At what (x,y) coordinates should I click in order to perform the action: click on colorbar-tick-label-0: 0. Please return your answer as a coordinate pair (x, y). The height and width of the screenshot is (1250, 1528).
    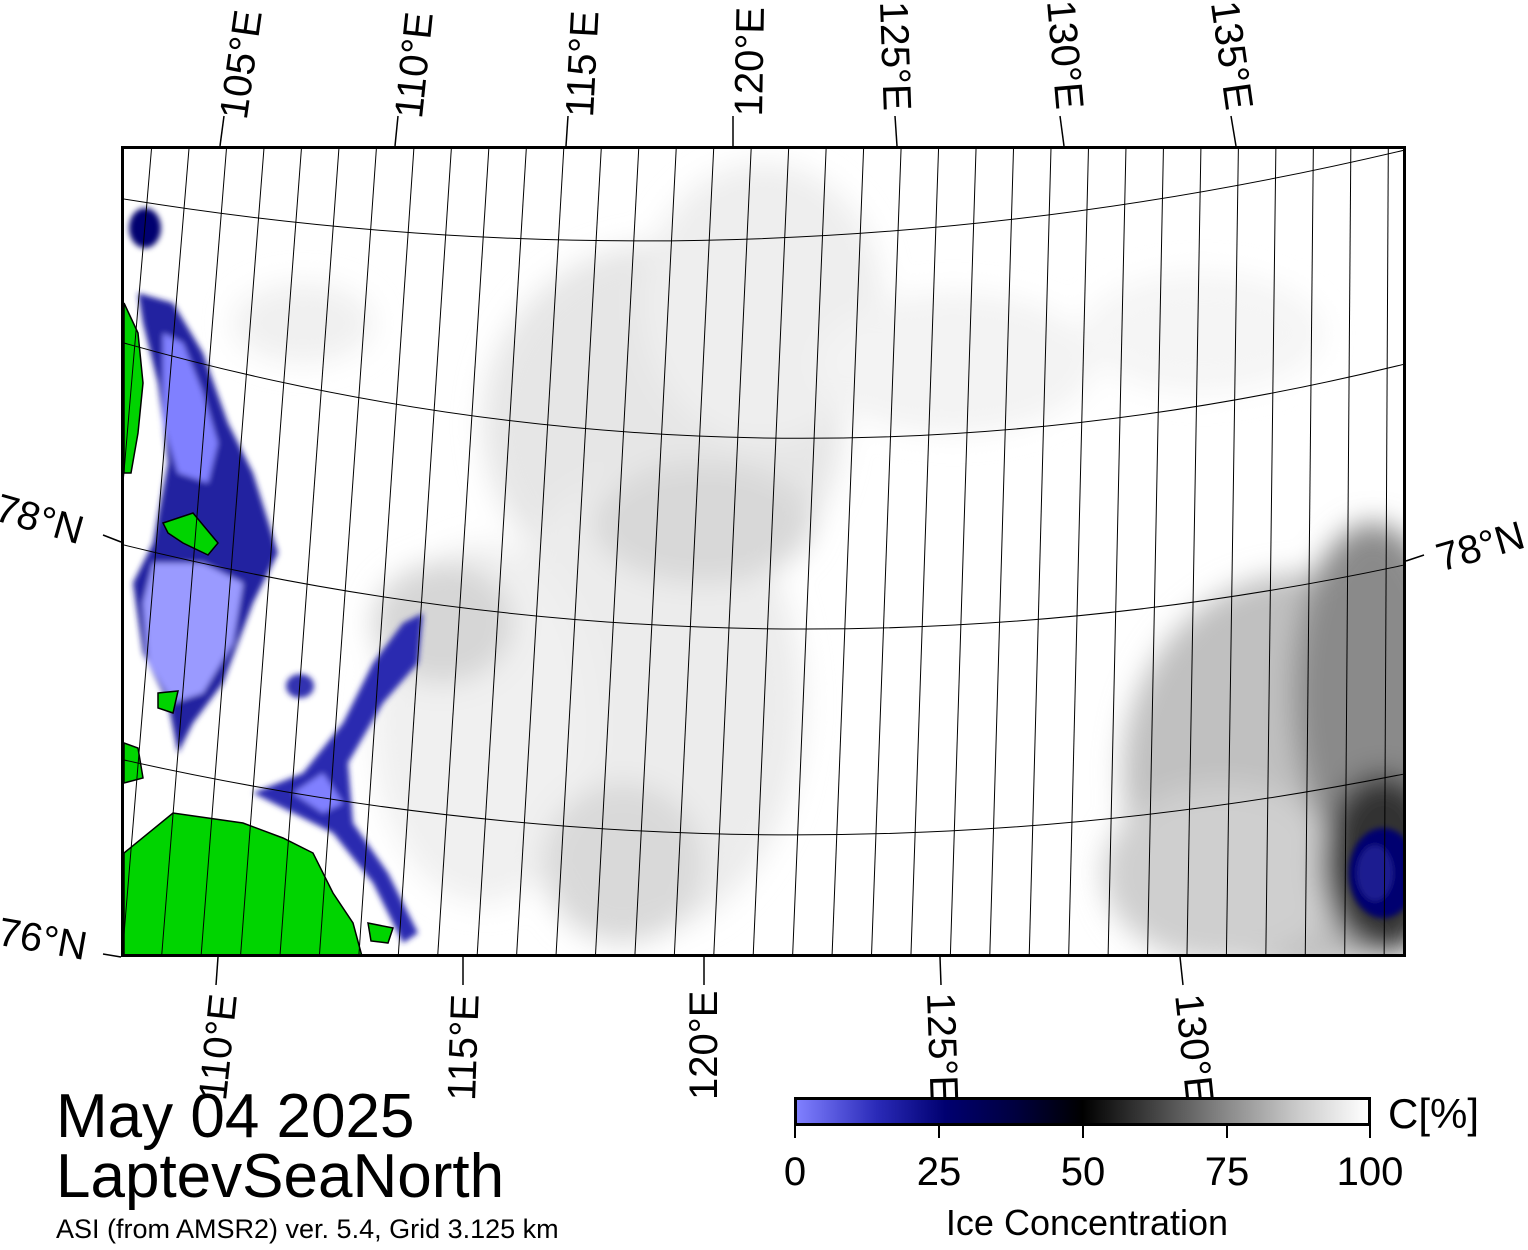
    Looking at the image, I should click on (795, 1172).